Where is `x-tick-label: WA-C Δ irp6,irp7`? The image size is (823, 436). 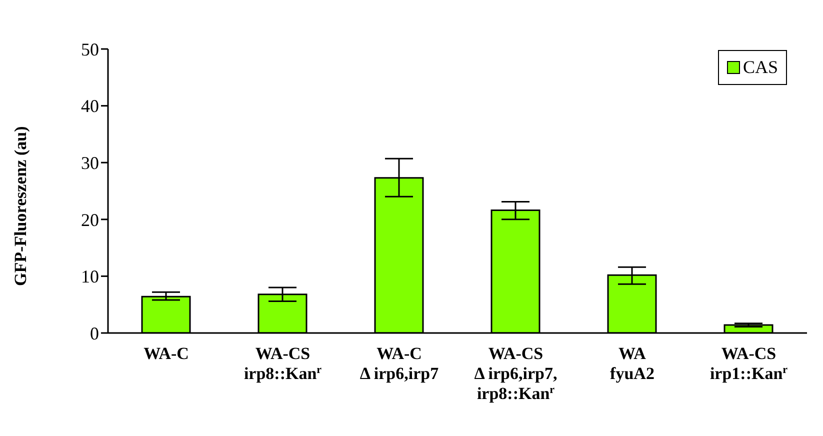
x-tick-label: WA-C Δ irp6,irp7 is located at coordinates (400, 363).